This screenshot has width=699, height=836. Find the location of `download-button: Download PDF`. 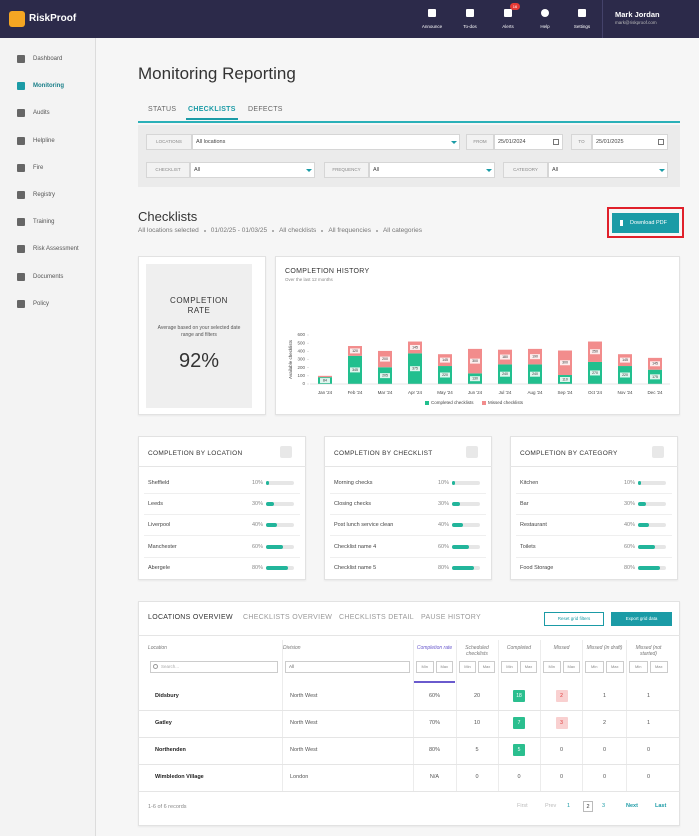

download-button: Download PDF is located at coordinates (645, 223).